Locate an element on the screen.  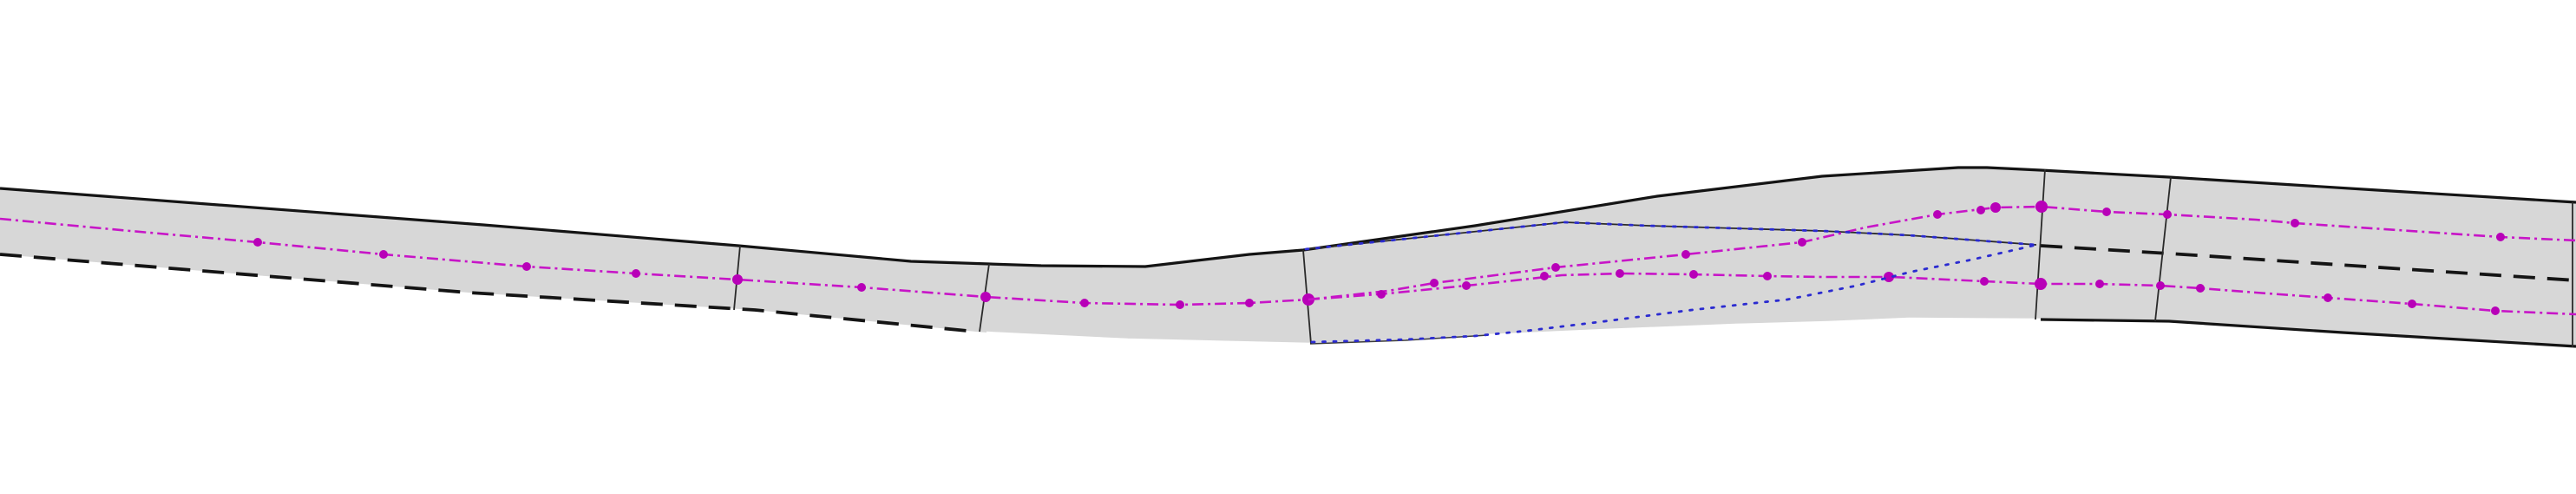
road-bottom-solid-edge is located at coordinates (2308, 333).